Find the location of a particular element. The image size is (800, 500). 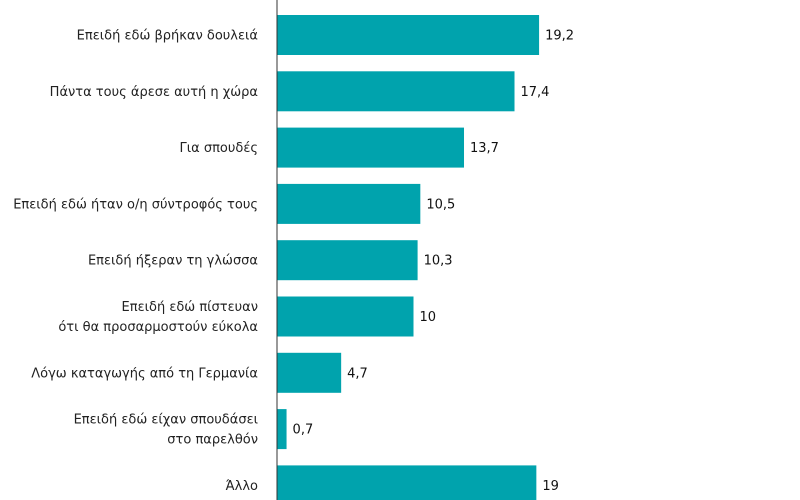

category-label-line: στο παρελθόν is located at coordinates (212, 440).